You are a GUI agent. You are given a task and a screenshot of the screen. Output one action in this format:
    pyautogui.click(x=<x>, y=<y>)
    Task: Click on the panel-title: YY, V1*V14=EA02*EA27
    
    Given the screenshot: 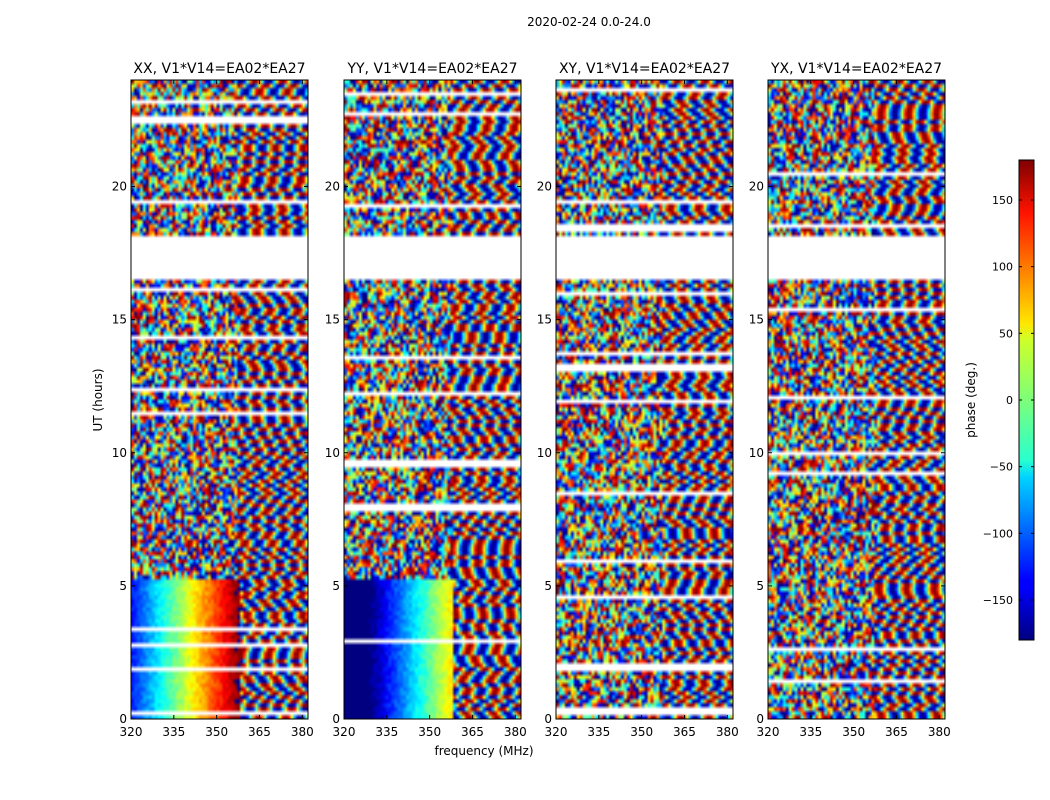 What is the action you would take?
    pyautogui.click(x=431, y=69)
    